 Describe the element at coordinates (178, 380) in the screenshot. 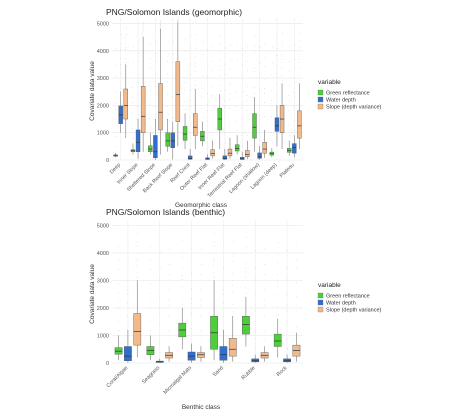

I see `x-tick-label: Microalgal Mats` at that location.